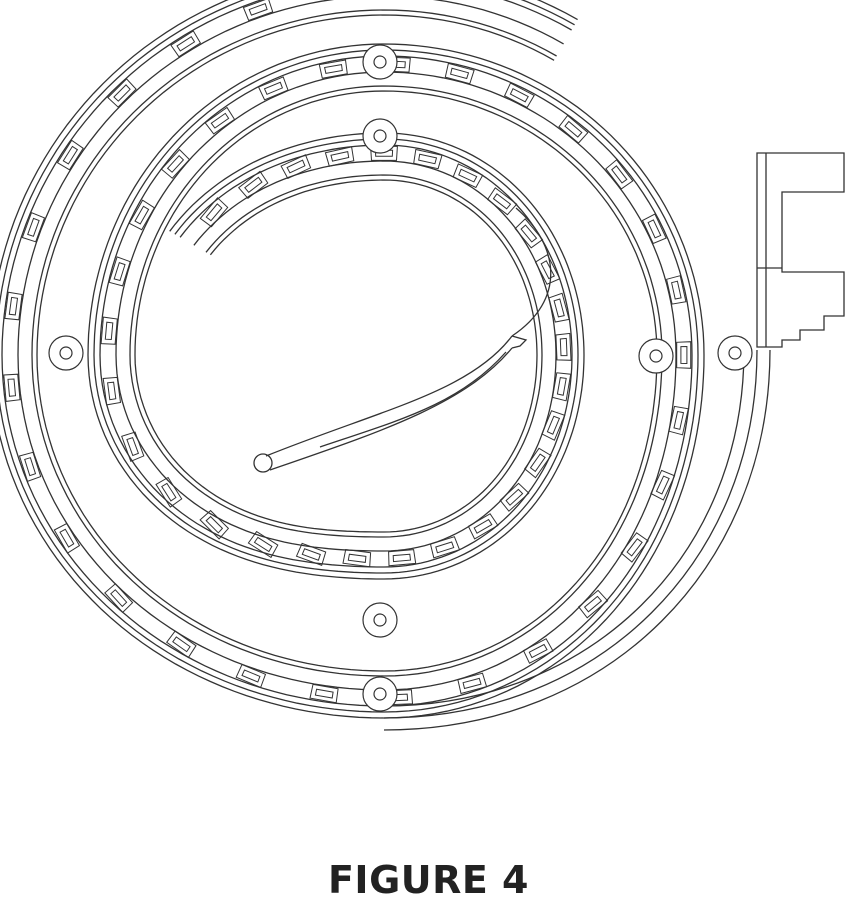 The image size is (857, 917). What do you see at coordinates (413, 399) in the screenshot?
I see `hook-groove` at bounding box center [413, 399].